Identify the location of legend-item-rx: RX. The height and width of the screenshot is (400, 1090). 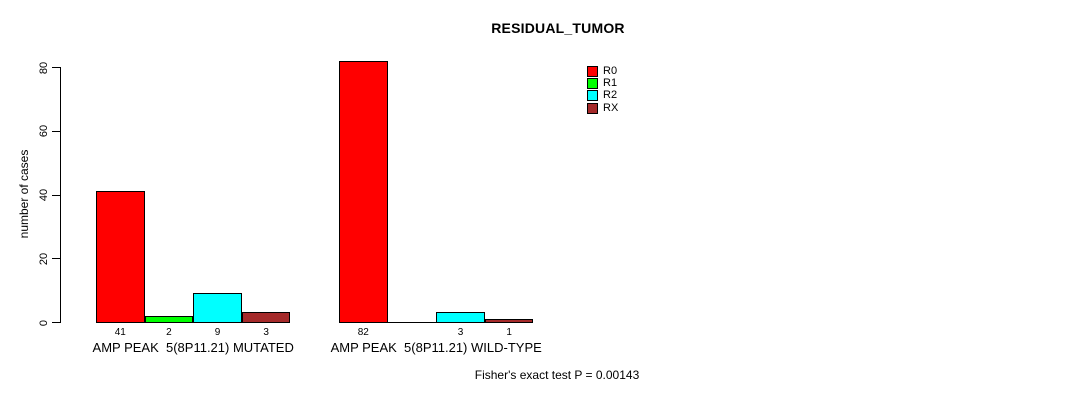
(602, 108).